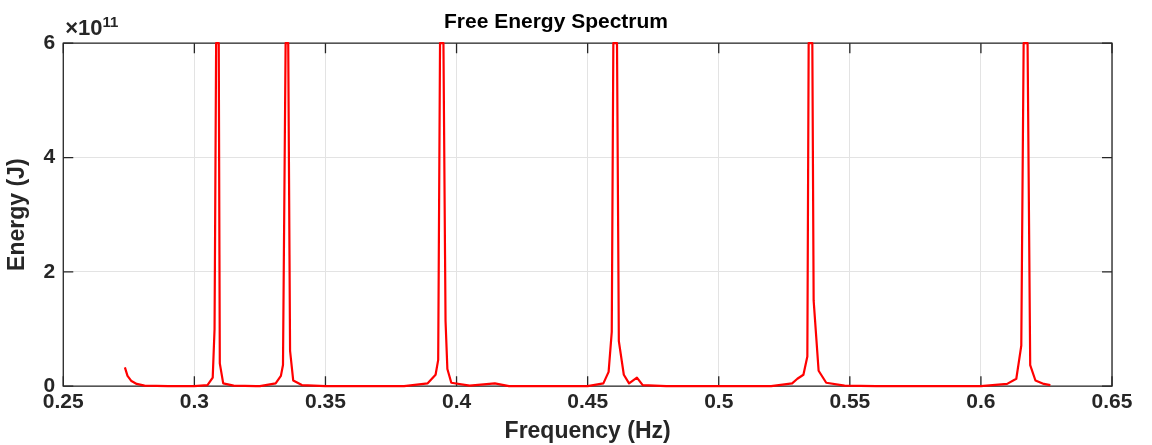 This screenshot has width=1152, height=445. What do you see at coordinates (326, 400) in the screenshot?
I see `x-tick-label: 0.35` at bounding box center [326, 400].